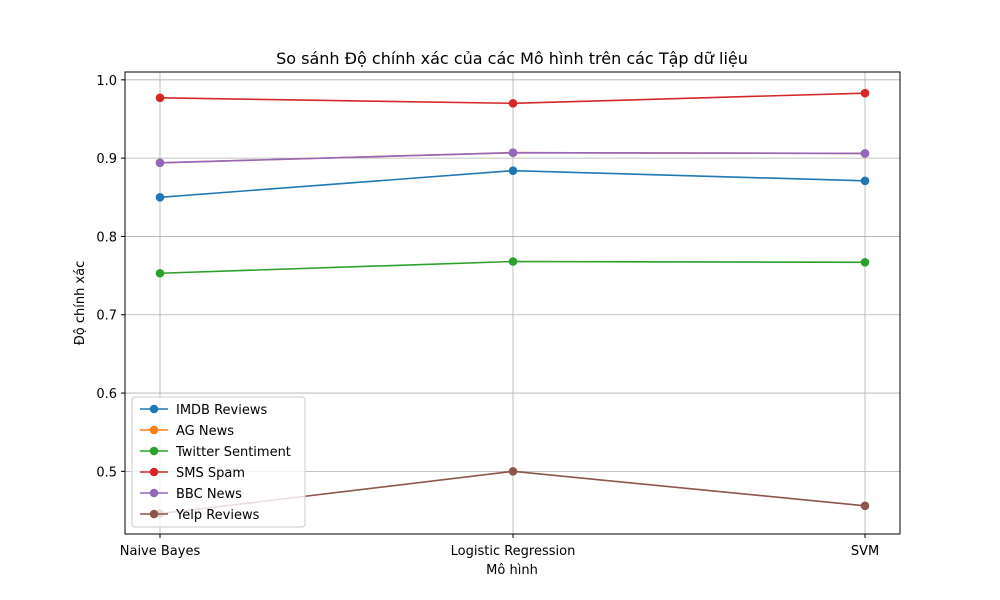  What do you see at coordinates (106, 316) in the screenshot?
I see `y-tick-label: 0.7` at bounding box center [106, 316].